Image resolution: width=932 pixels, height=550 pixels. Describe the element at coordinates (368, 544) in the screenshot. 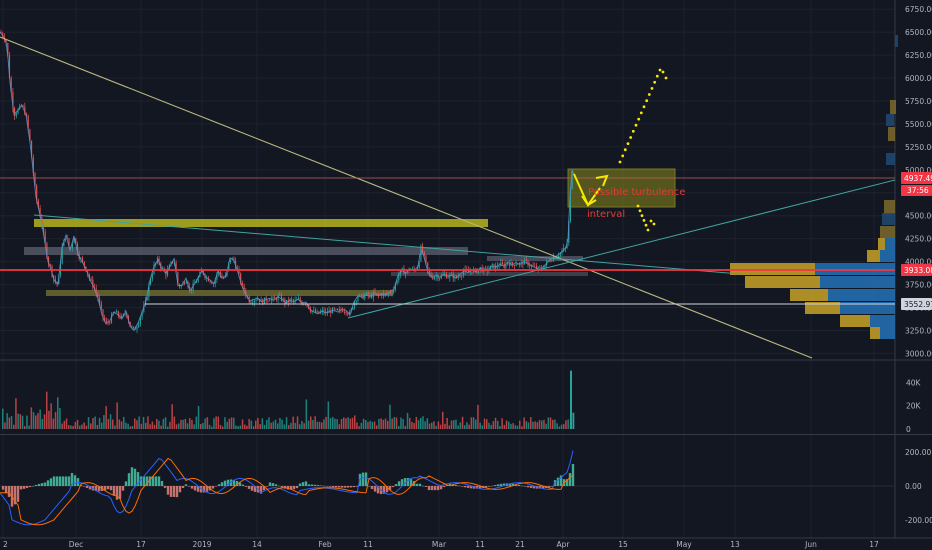

I see `time-axis-label-6: 11` at that location.